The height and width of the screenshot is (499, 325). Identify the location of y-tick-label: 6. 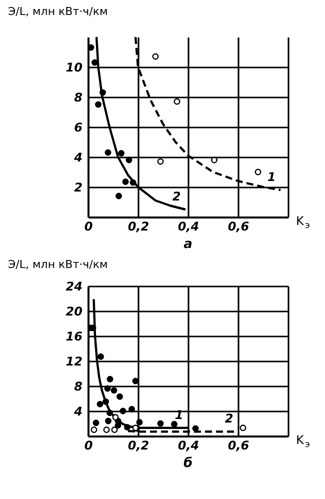
(78, 127).